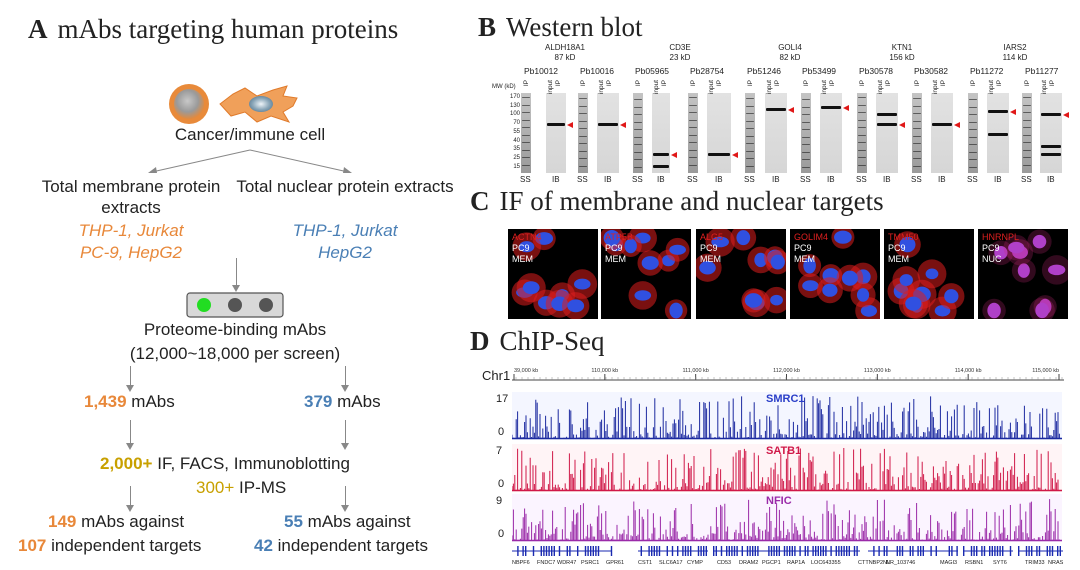  Describe the element at coordinates (992, 259) in the screenshot. I see `if-tile-loc: NUC` at that location.